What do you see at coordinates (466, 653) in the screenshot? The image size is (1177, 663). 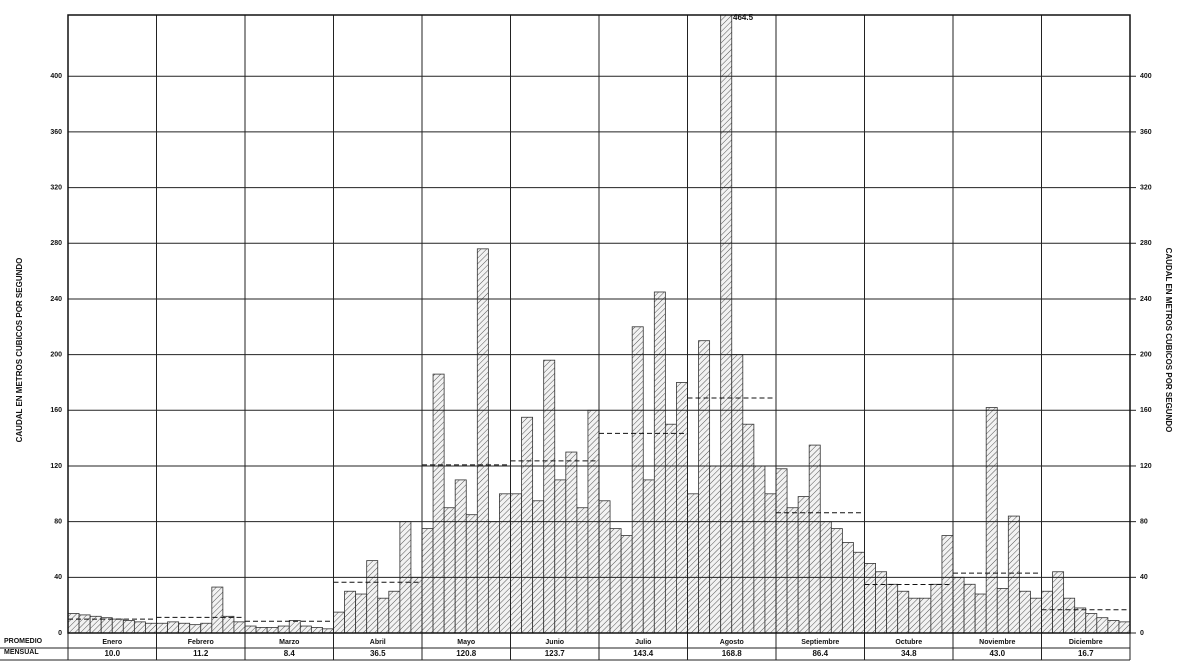 I see `mean-label: 120.8` at bounding box center [466, 653].